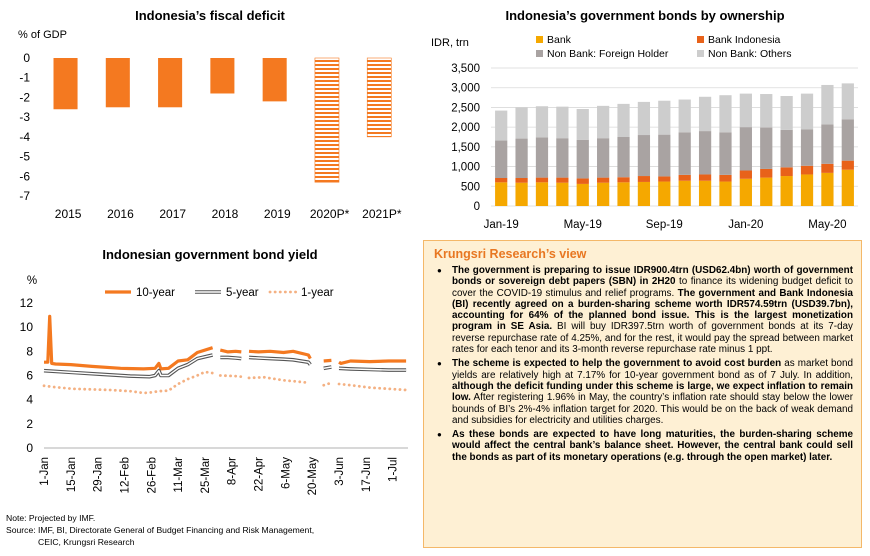  I want to click on fiscal-x-tick: 2019, so click(277, 214).